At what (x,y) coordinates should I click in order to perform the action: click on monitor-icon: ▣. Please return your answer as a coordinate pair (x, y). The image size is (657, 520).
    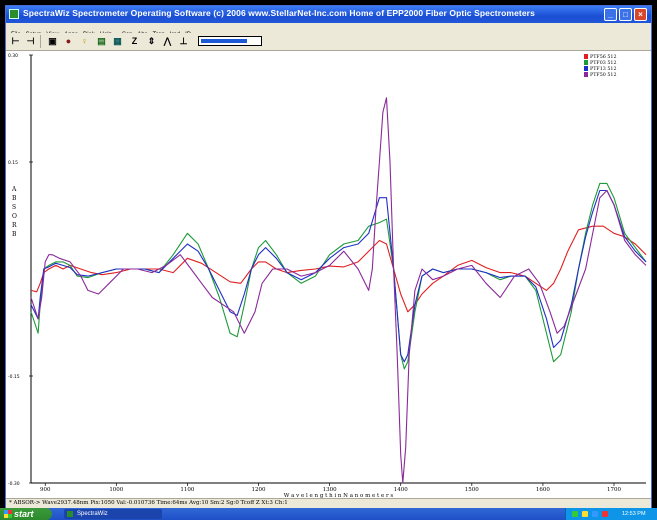
    Looking at the image, I should click on (52, 41).